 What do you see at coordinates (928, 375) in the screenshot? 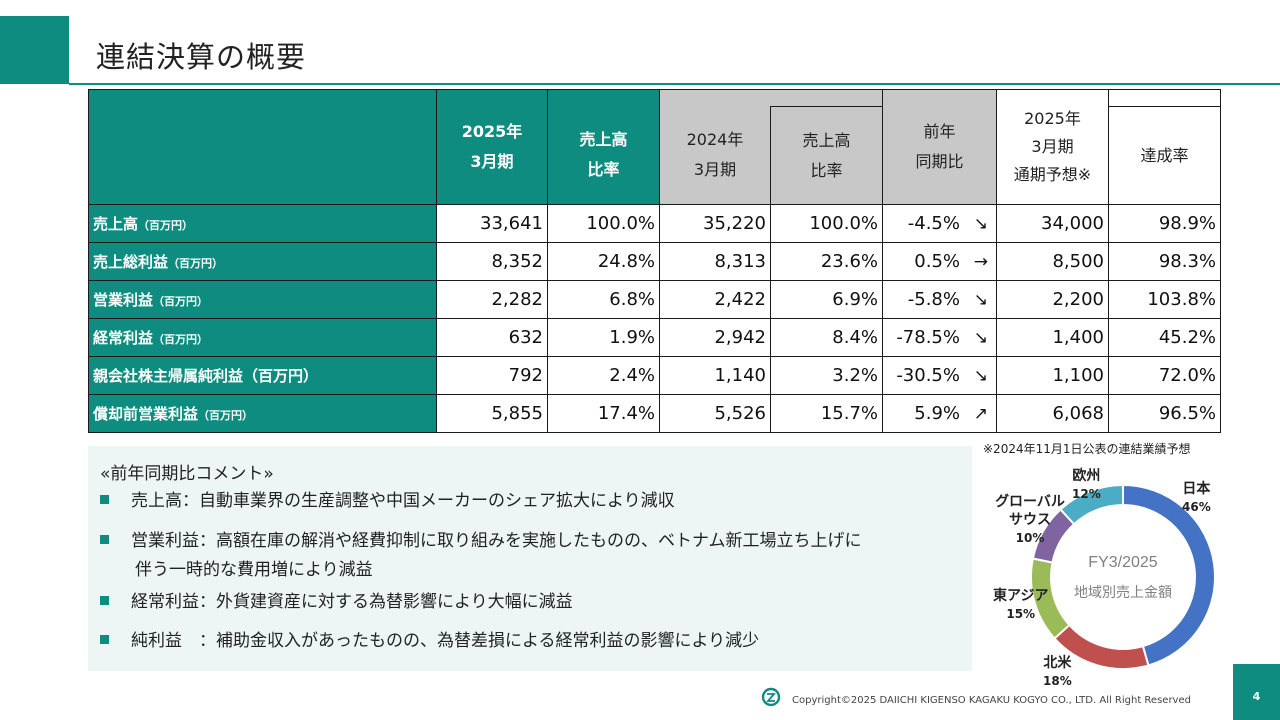
I see `yoy-value: -30.5%` at bounding box center [928, 375].